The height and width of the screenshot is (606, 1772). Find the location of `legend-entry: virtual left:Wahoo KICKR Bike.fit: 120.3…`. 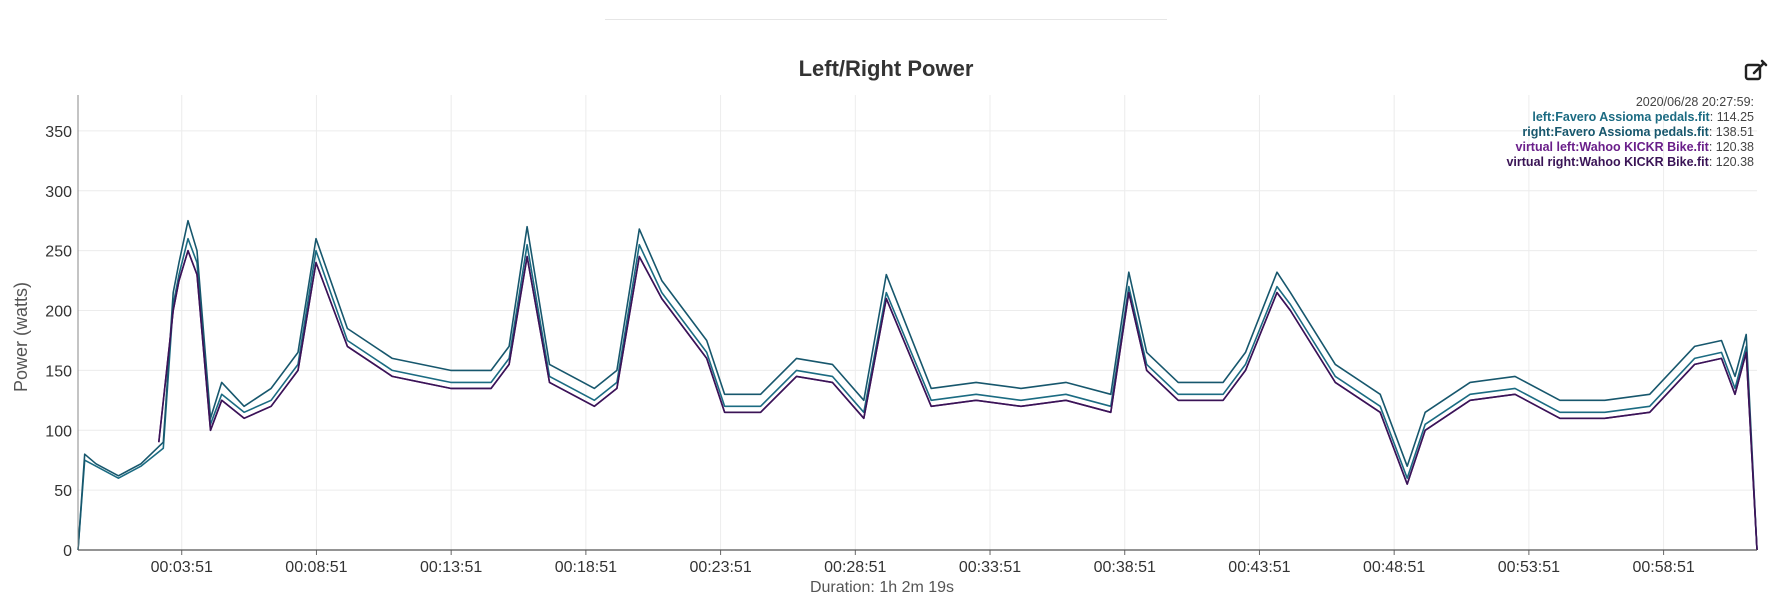

legend-entry: virtual left:Wahoo KICKR Bike.fit: 120.3… is located at coordinates (1630, 147).